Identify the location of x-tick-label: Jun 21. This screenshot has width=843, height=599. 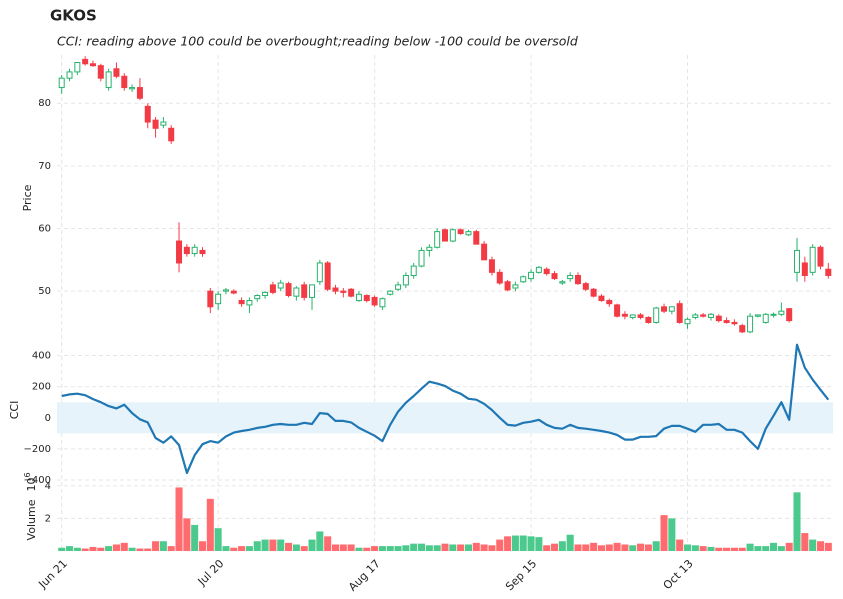
(53, 574).